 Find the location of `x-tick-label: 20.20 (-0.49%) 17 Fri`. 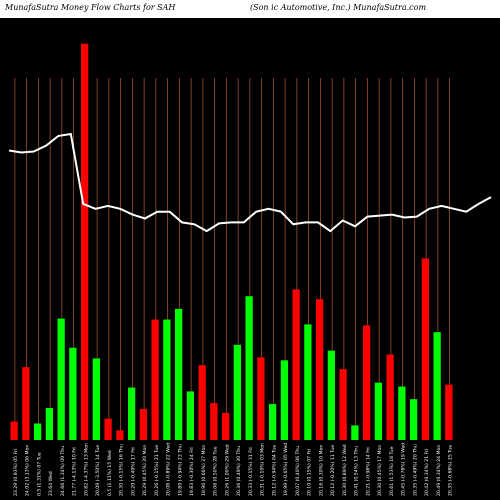

x-tick-label: 20.20 (-0.49%) 17 Fri is located at coordinates (133, 471).